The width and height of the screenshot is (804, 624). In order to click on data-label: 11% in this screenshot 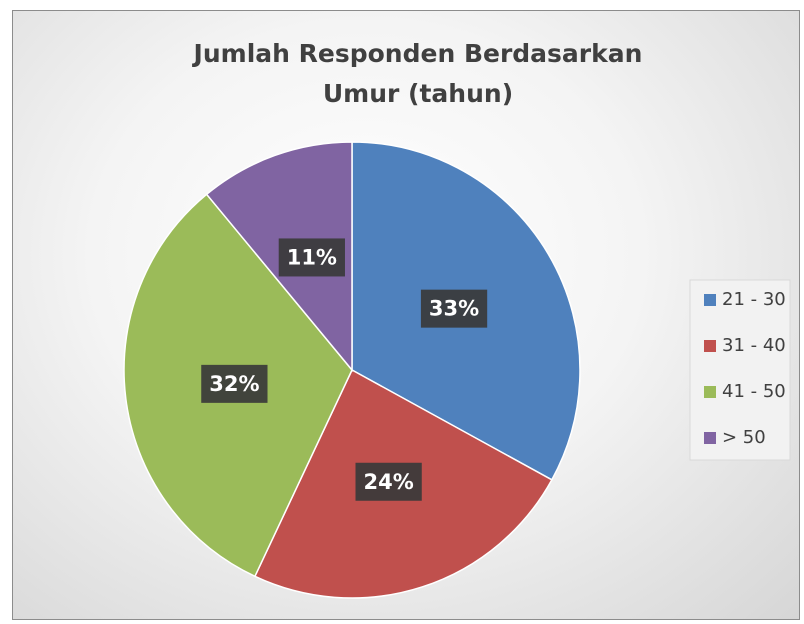, I will do `click(311, 257)`.